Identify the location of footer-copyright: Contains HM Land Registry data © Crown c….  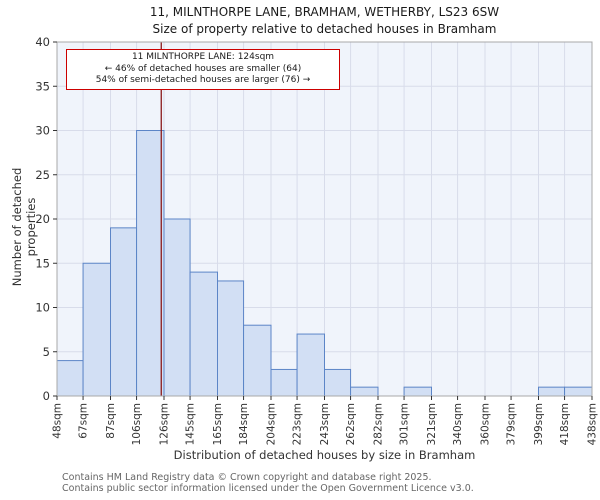
(247, 477).